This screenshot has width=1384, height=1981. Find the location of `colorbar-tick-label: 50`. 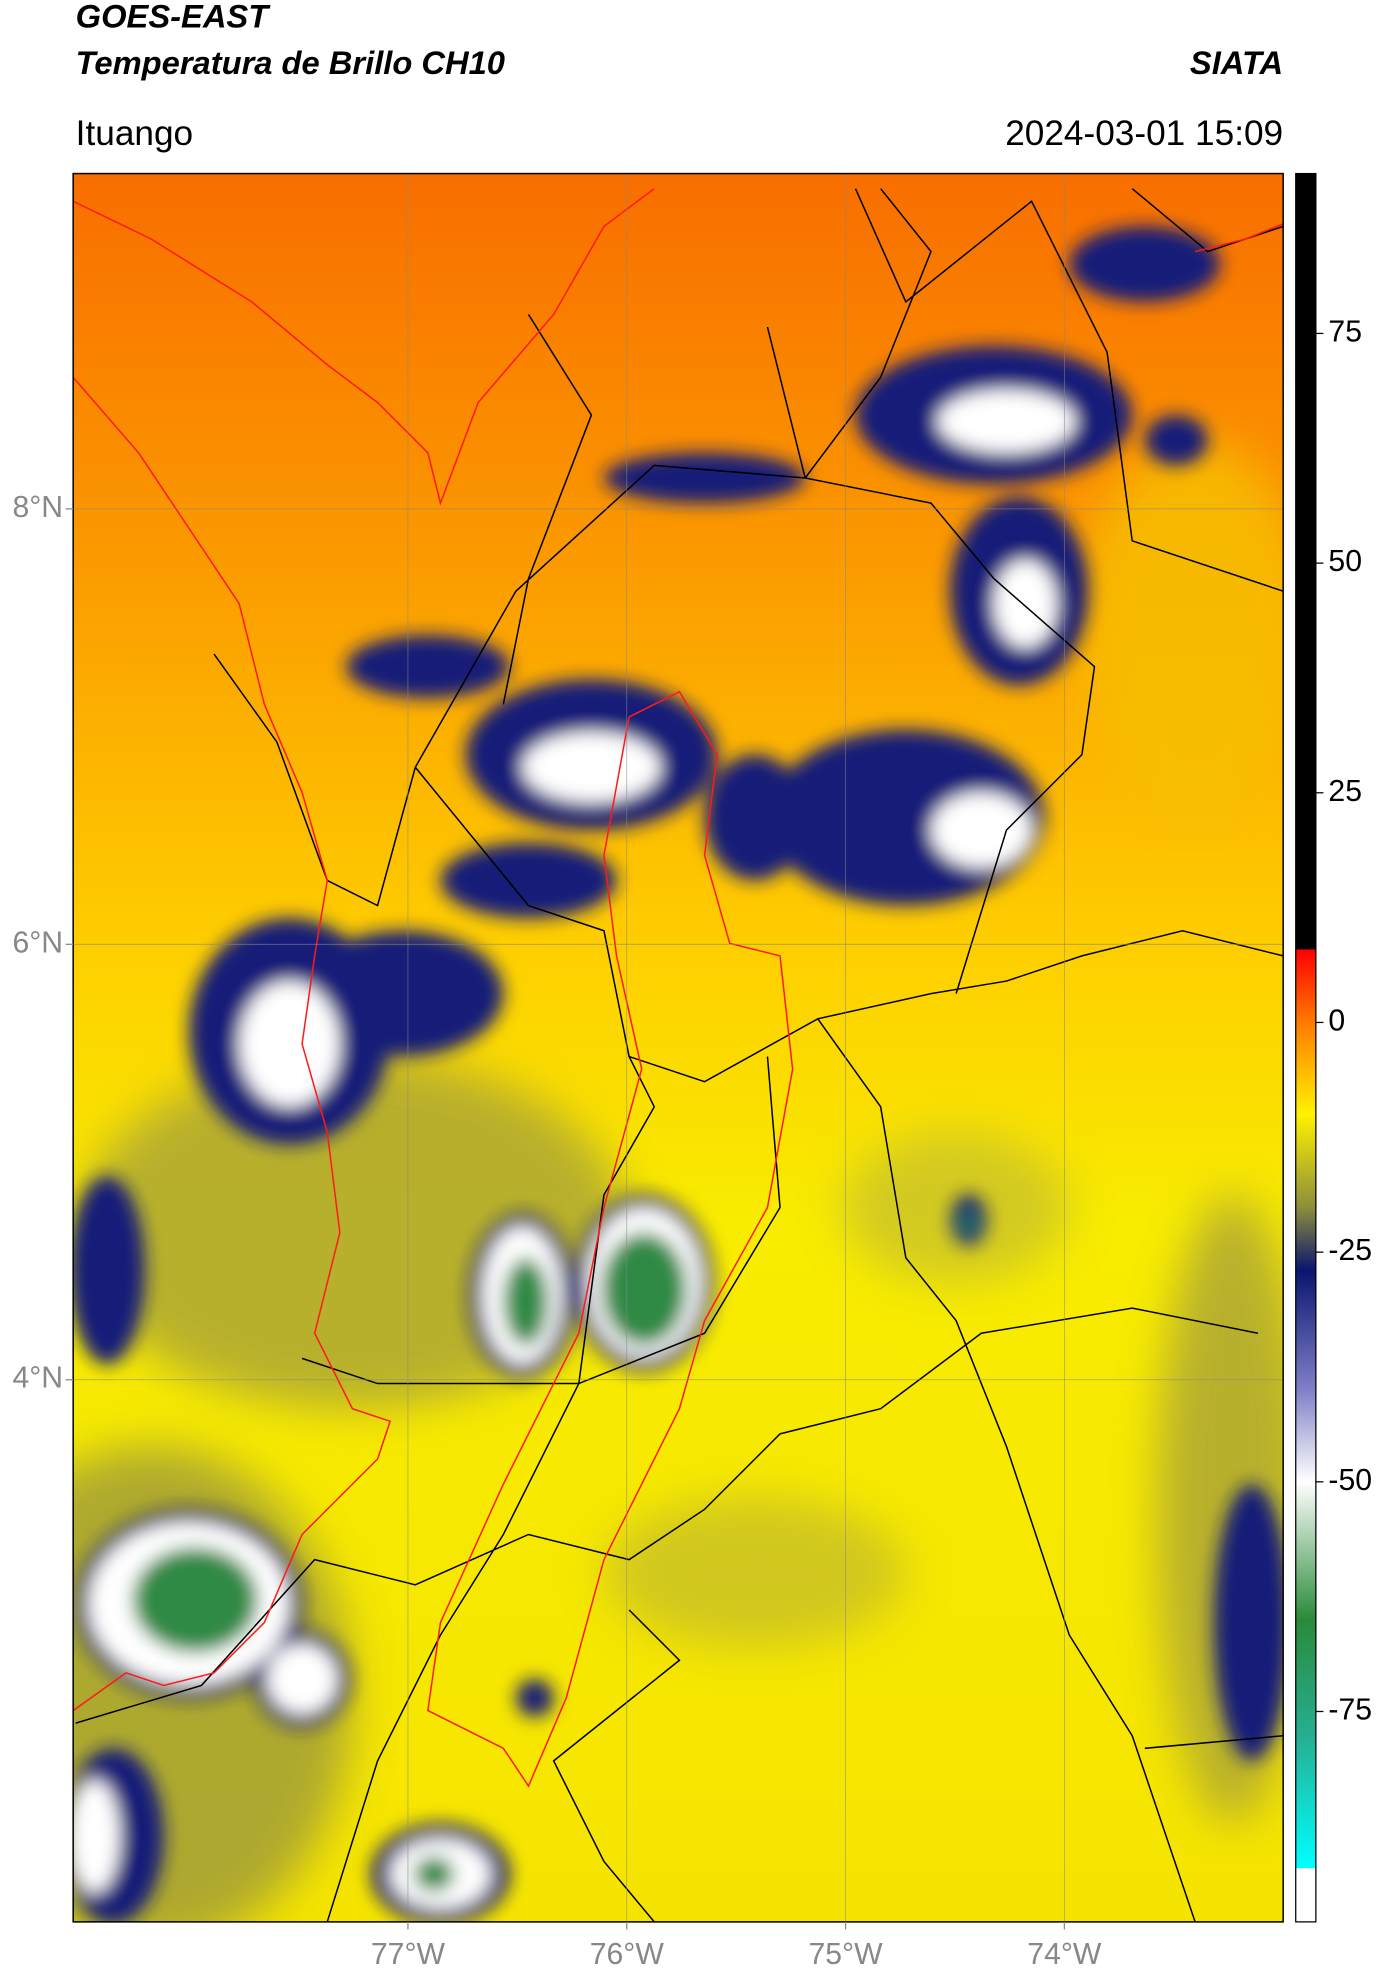

colorbar-tick-label: 50 is located at coordinates (1345, 561).